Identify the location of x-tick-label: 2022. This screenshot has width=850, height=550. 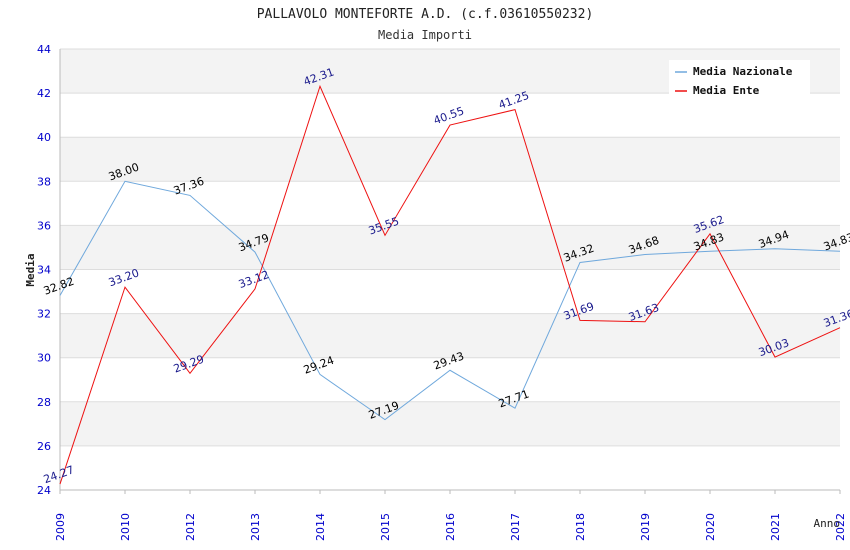
(840, 527).